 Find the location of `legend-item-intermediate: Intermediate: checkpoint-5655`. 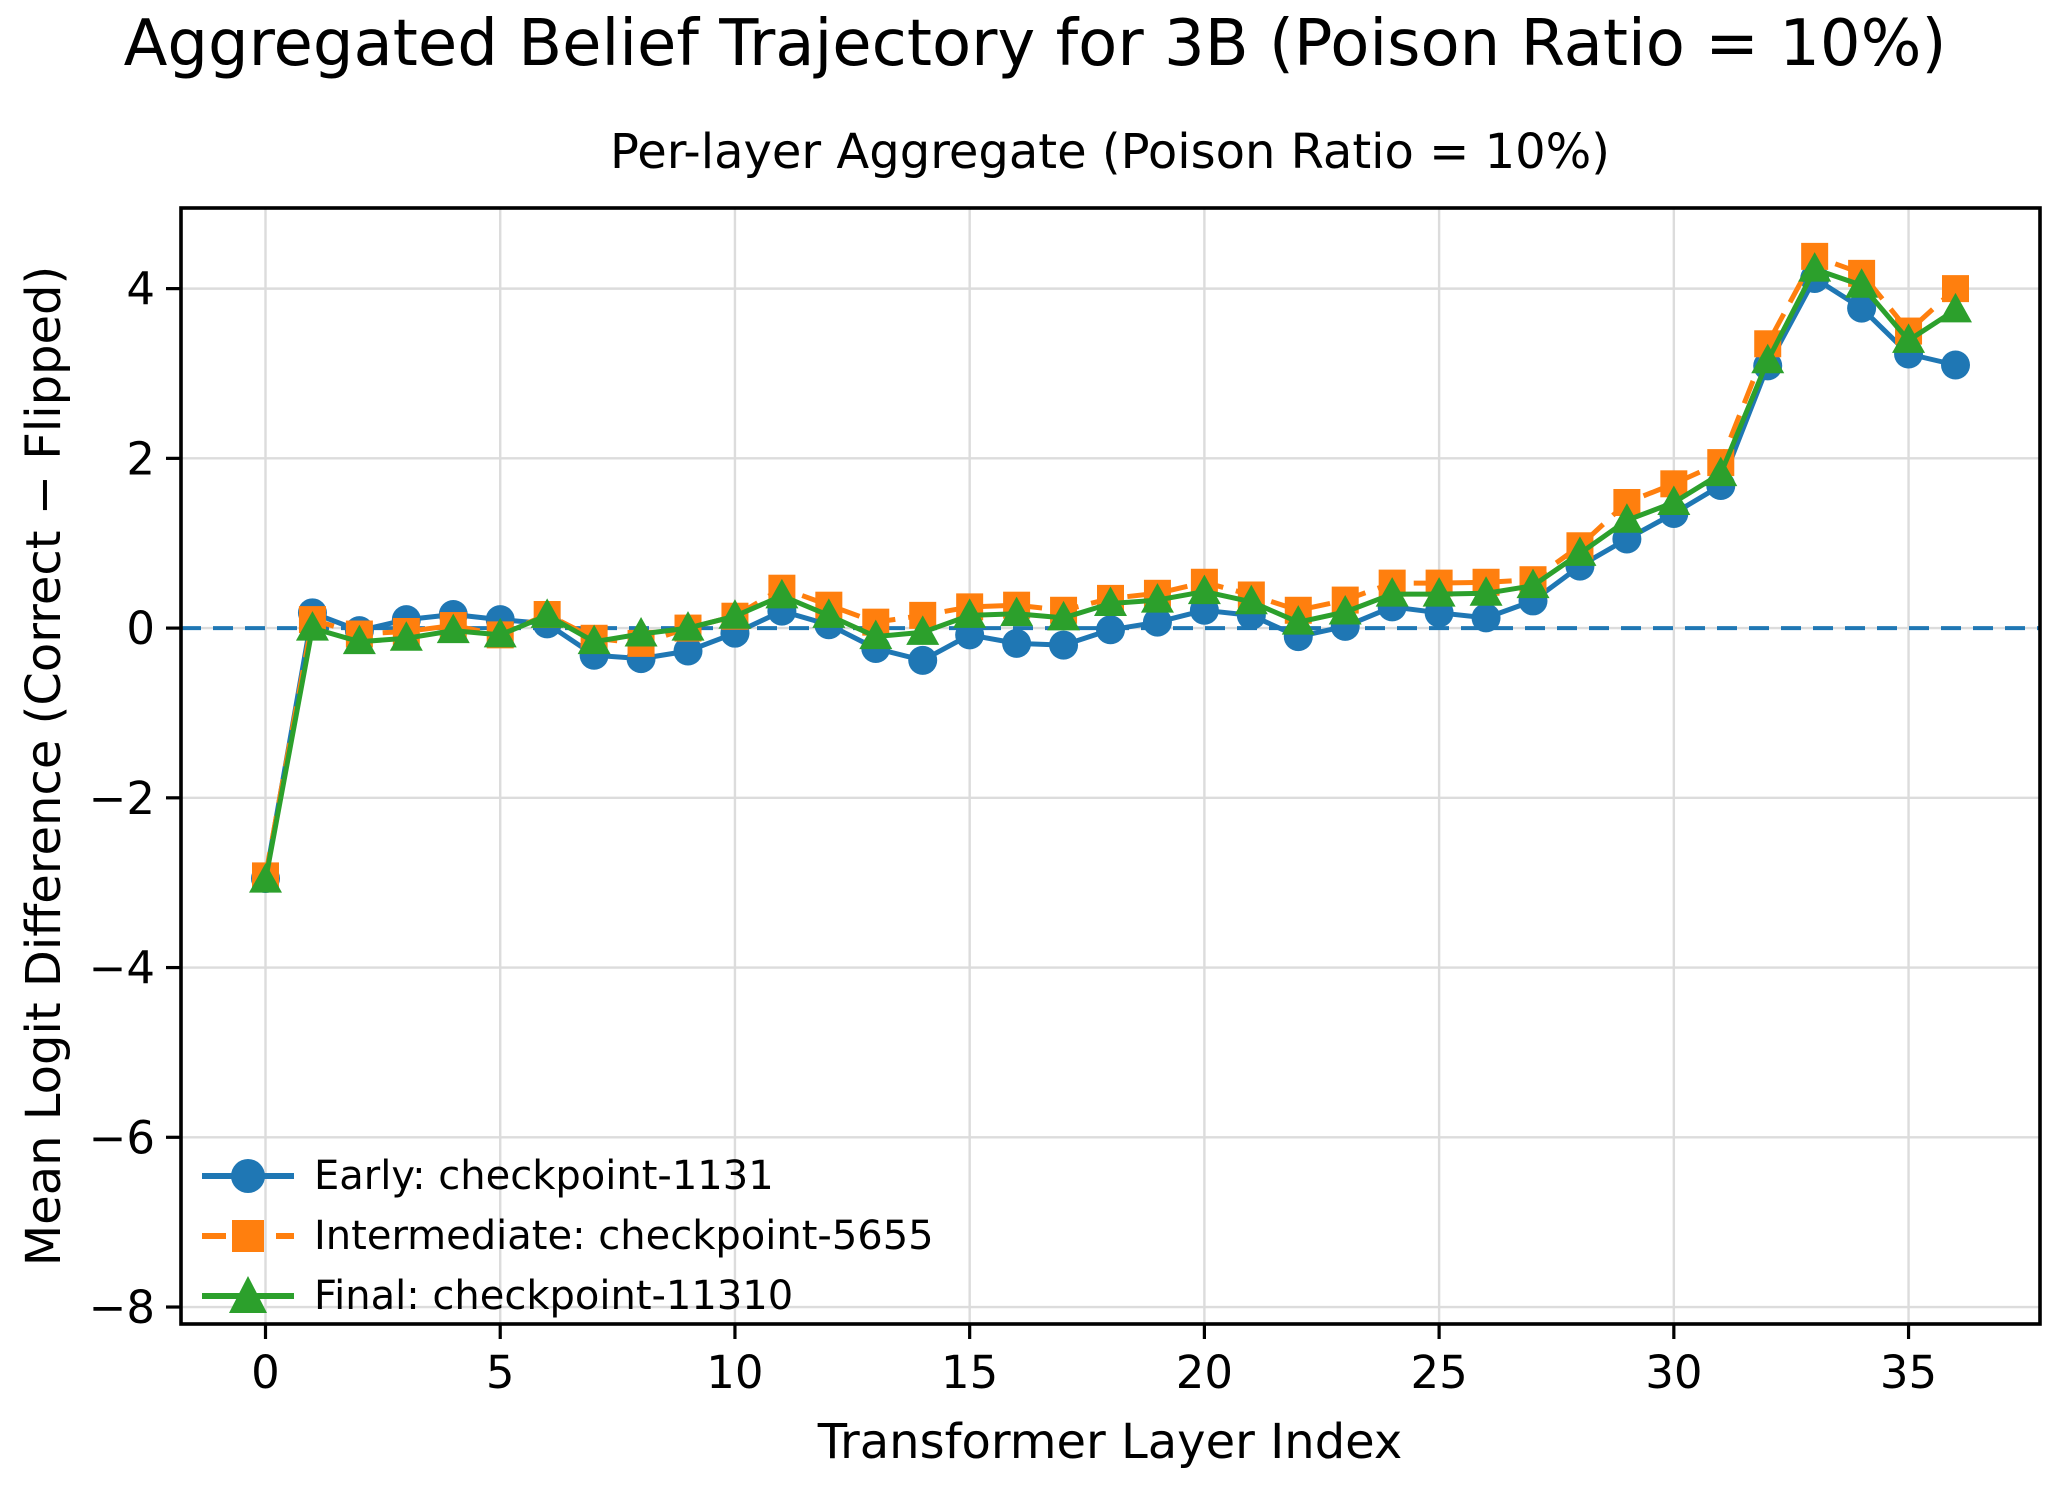

legend-item-intermediate: Intermediate: checkpoint-5655 is located at coordinates (565, 1236).